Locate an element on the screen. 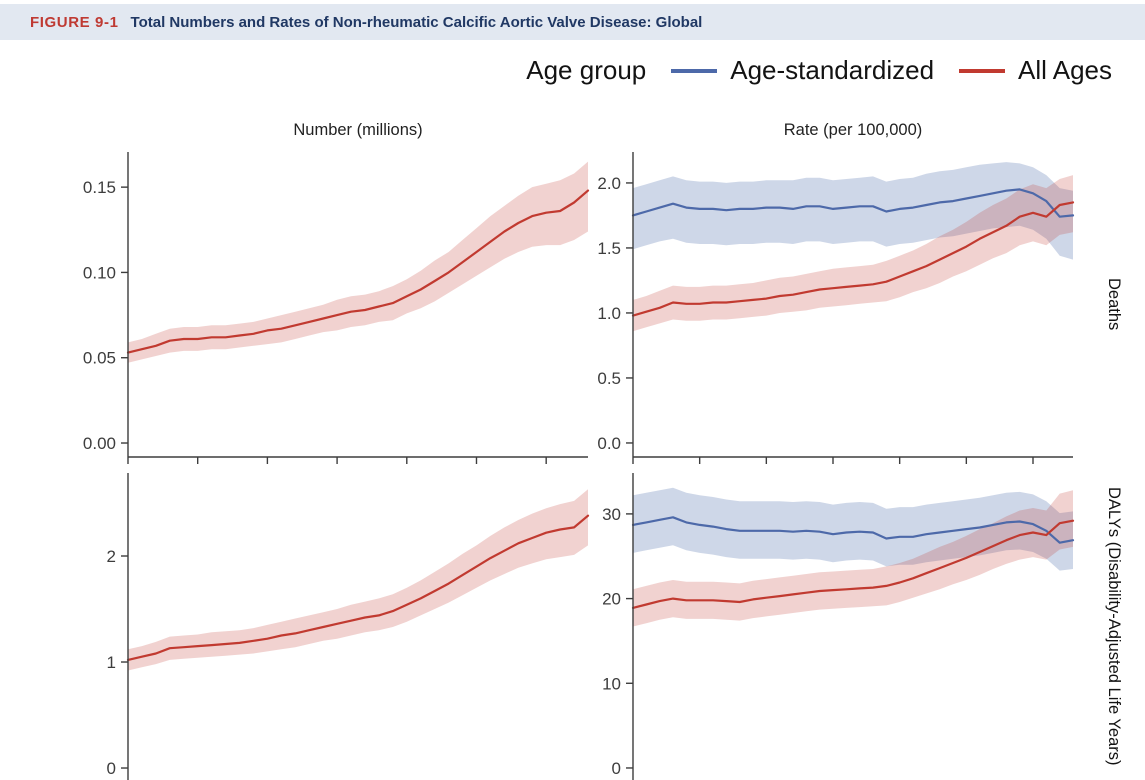 This screenshot has height=780, width=1145. legend-item-age-standardized: Age-standardized is located at coordinates (802, 70).